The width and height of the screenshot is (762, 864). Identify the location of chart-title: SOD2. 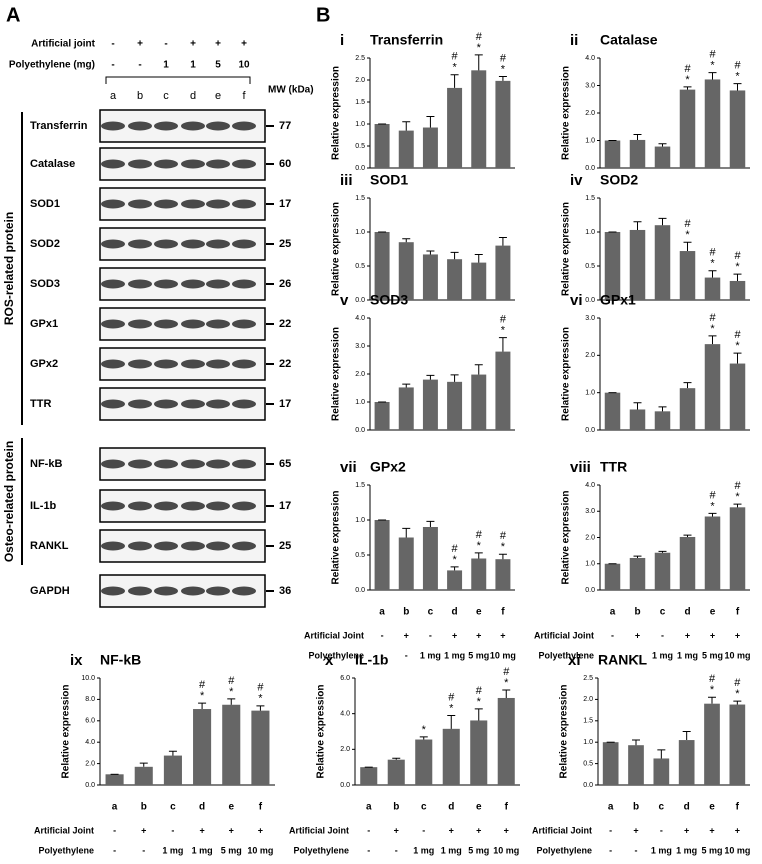
(619, 180).